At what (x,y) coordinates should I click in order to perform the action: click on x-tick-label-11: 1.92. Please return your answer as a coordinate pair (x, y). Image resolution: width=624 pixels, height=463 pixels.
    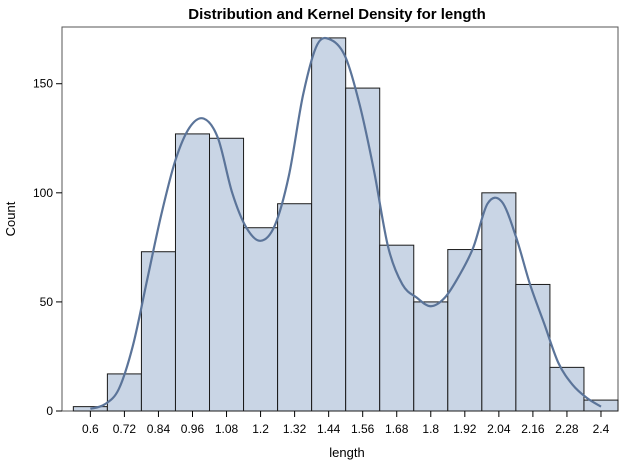
    Looking at the image, I should click on (465, 429).